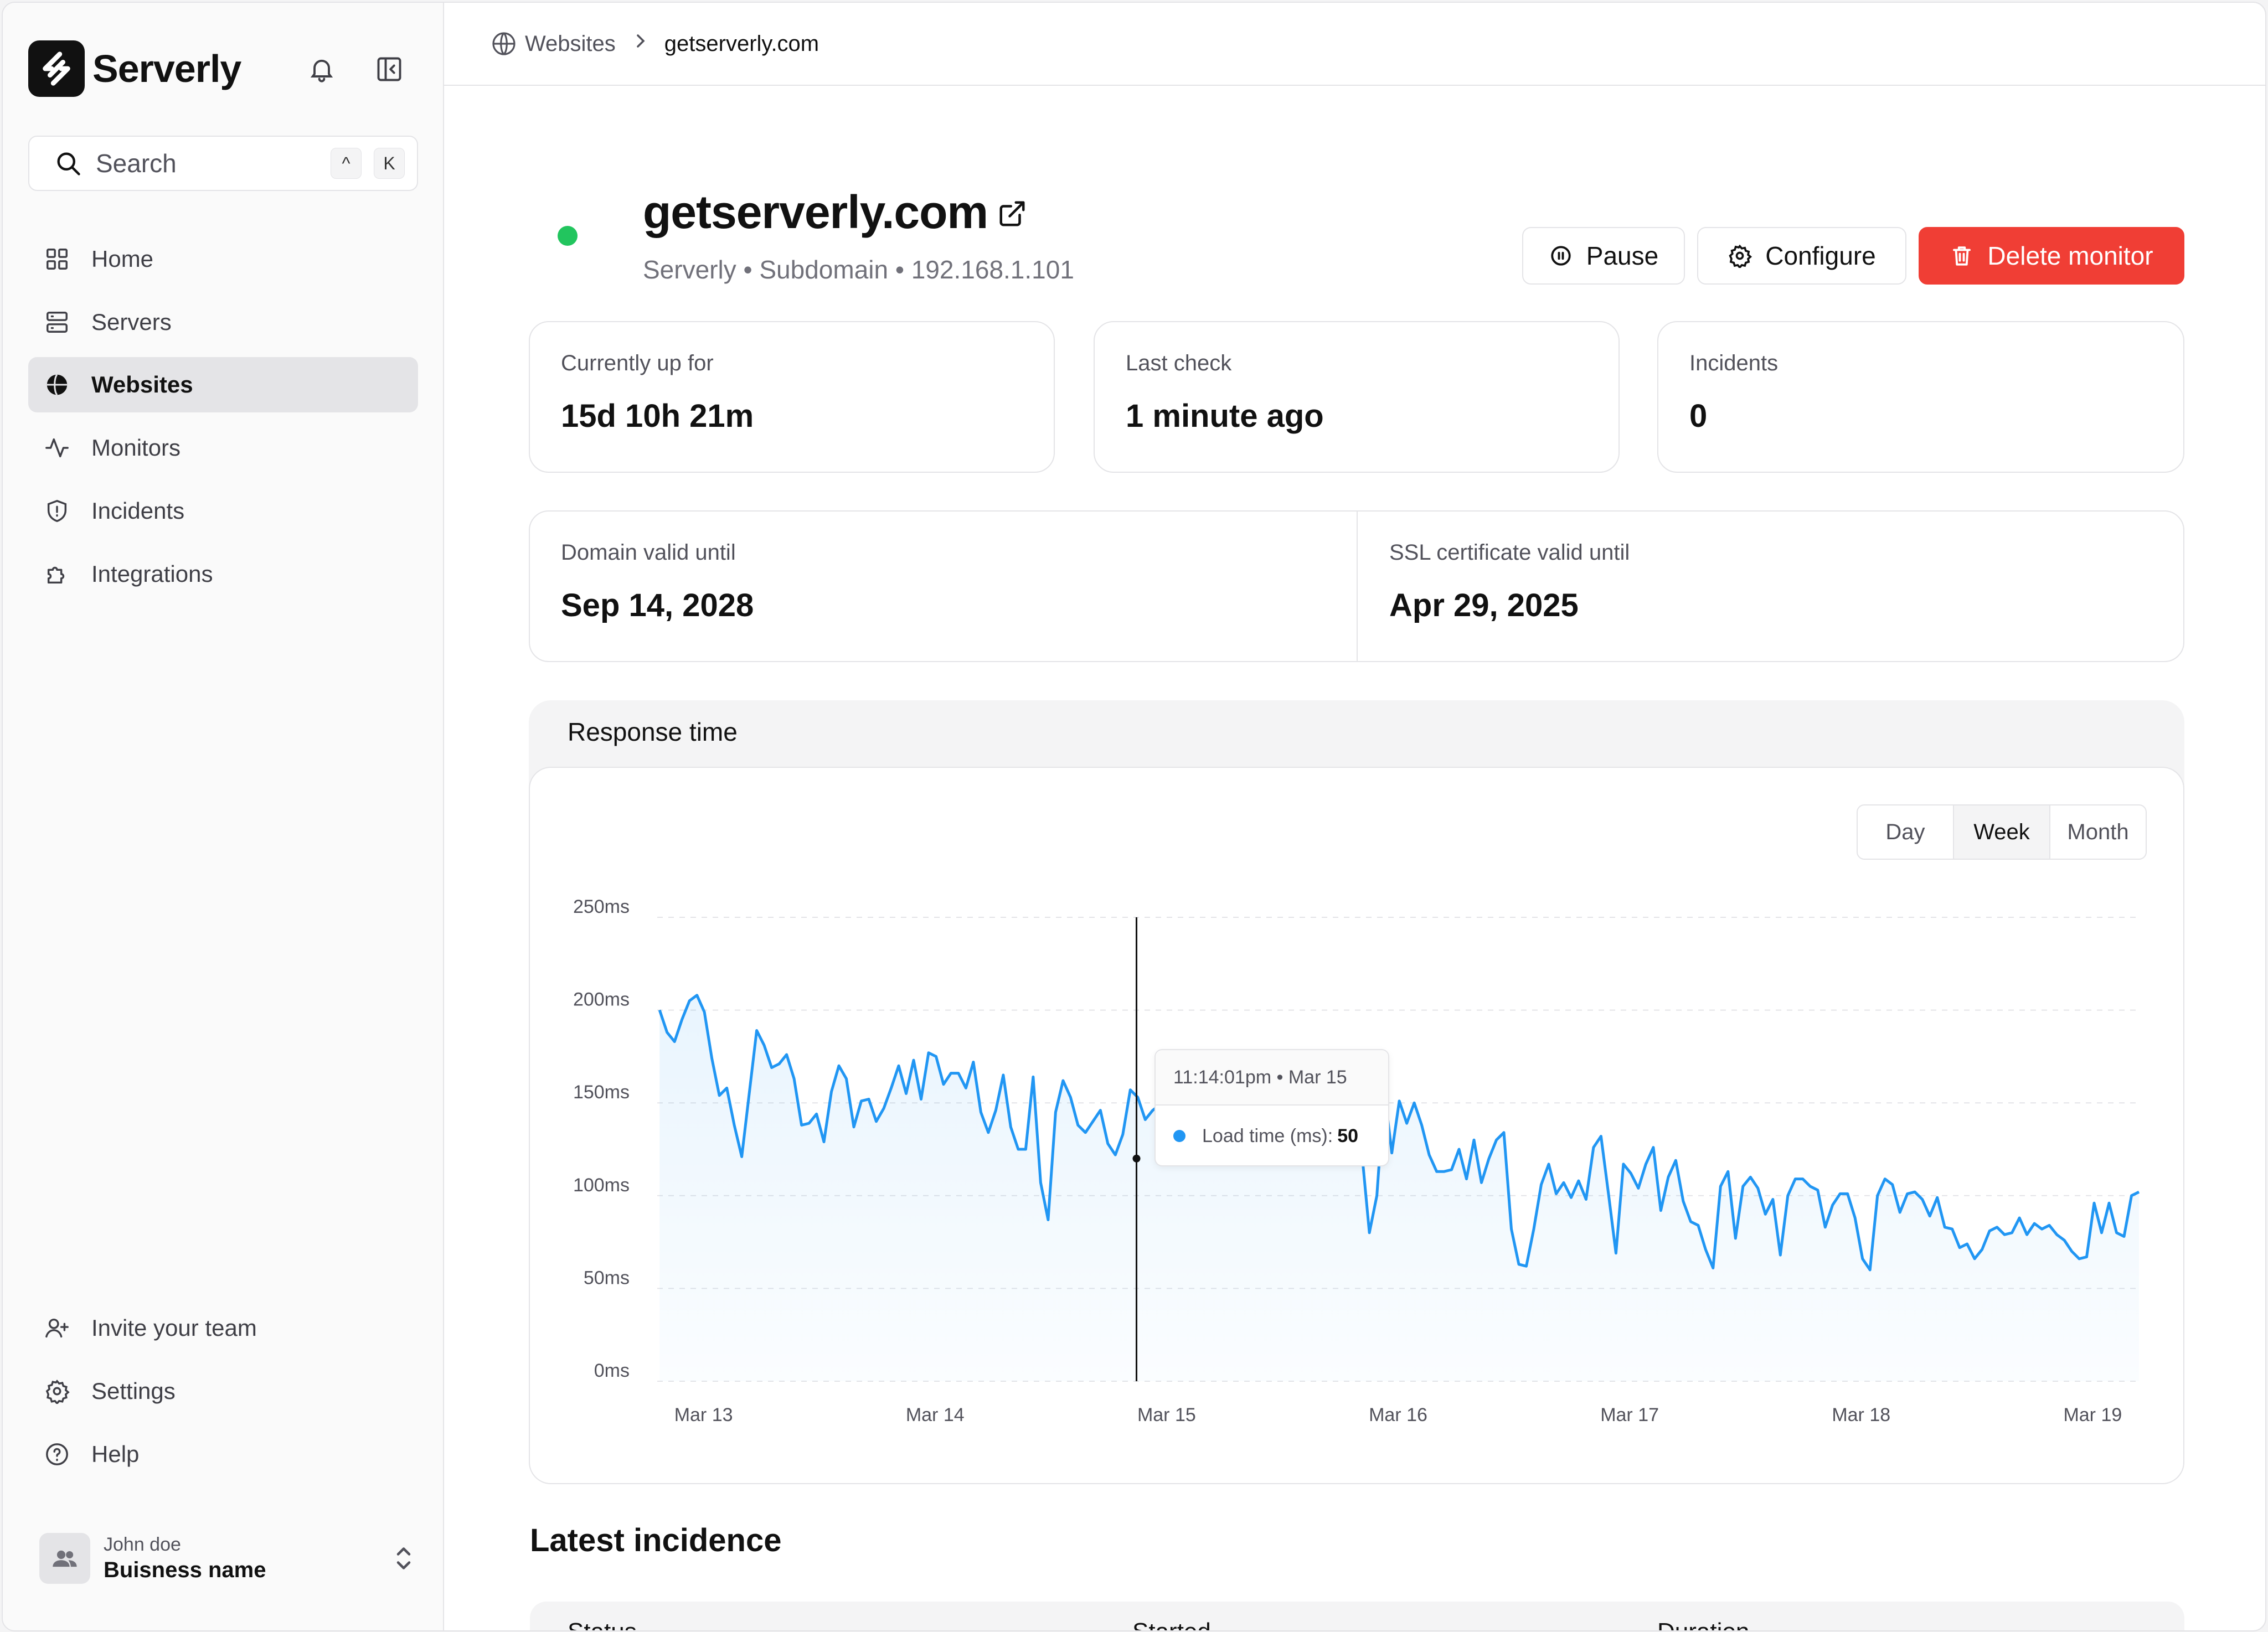 The image size is (2268, 1632). I want to click on sidebar-item-label: Invite your team, so click(174, 1328).